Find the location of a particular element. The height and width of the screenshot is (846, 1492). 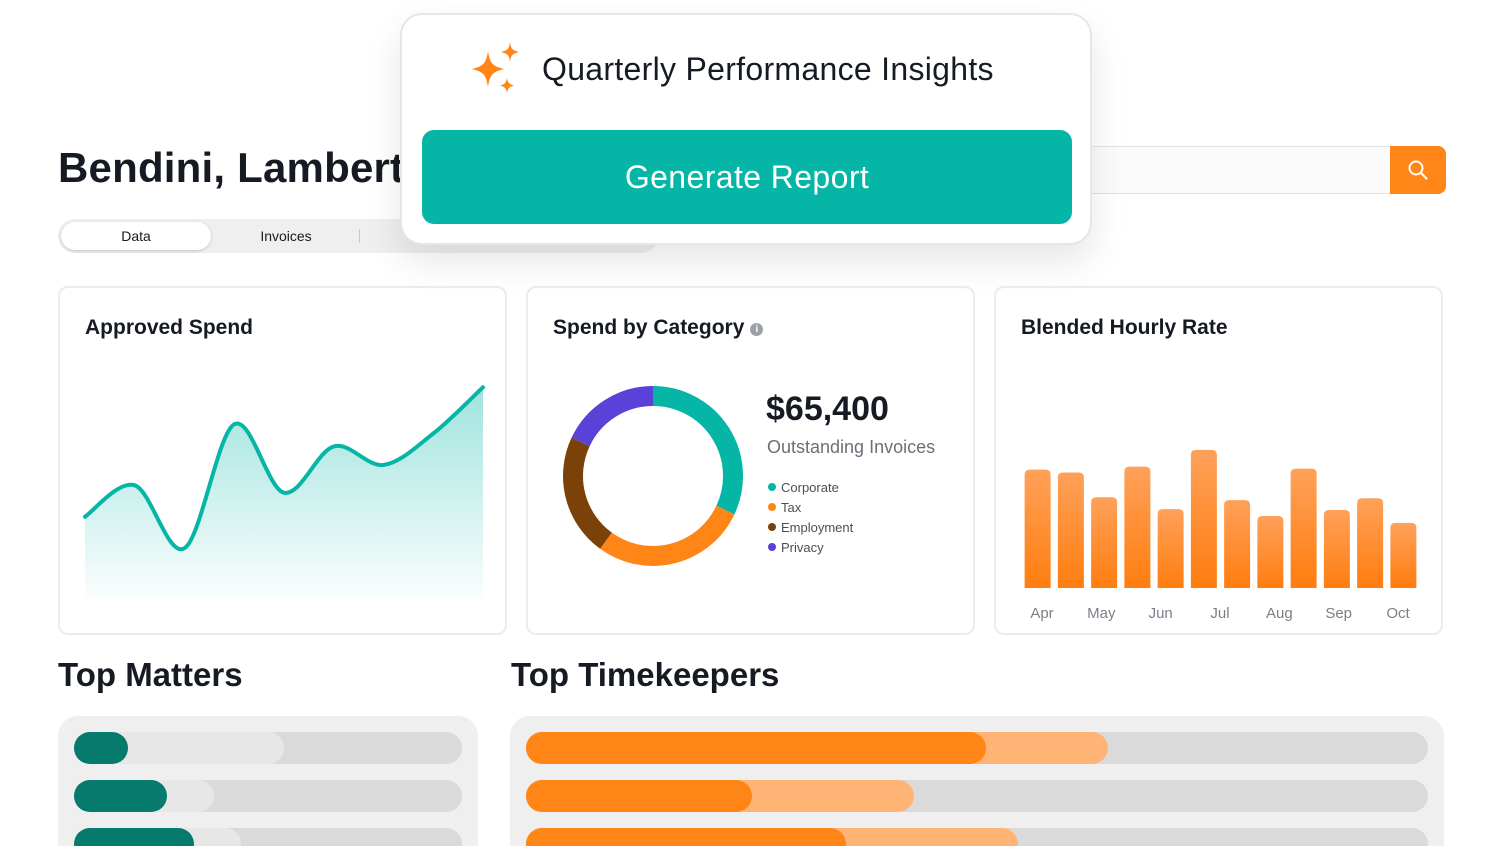

search-bar is located at coordinates (1253, 170).